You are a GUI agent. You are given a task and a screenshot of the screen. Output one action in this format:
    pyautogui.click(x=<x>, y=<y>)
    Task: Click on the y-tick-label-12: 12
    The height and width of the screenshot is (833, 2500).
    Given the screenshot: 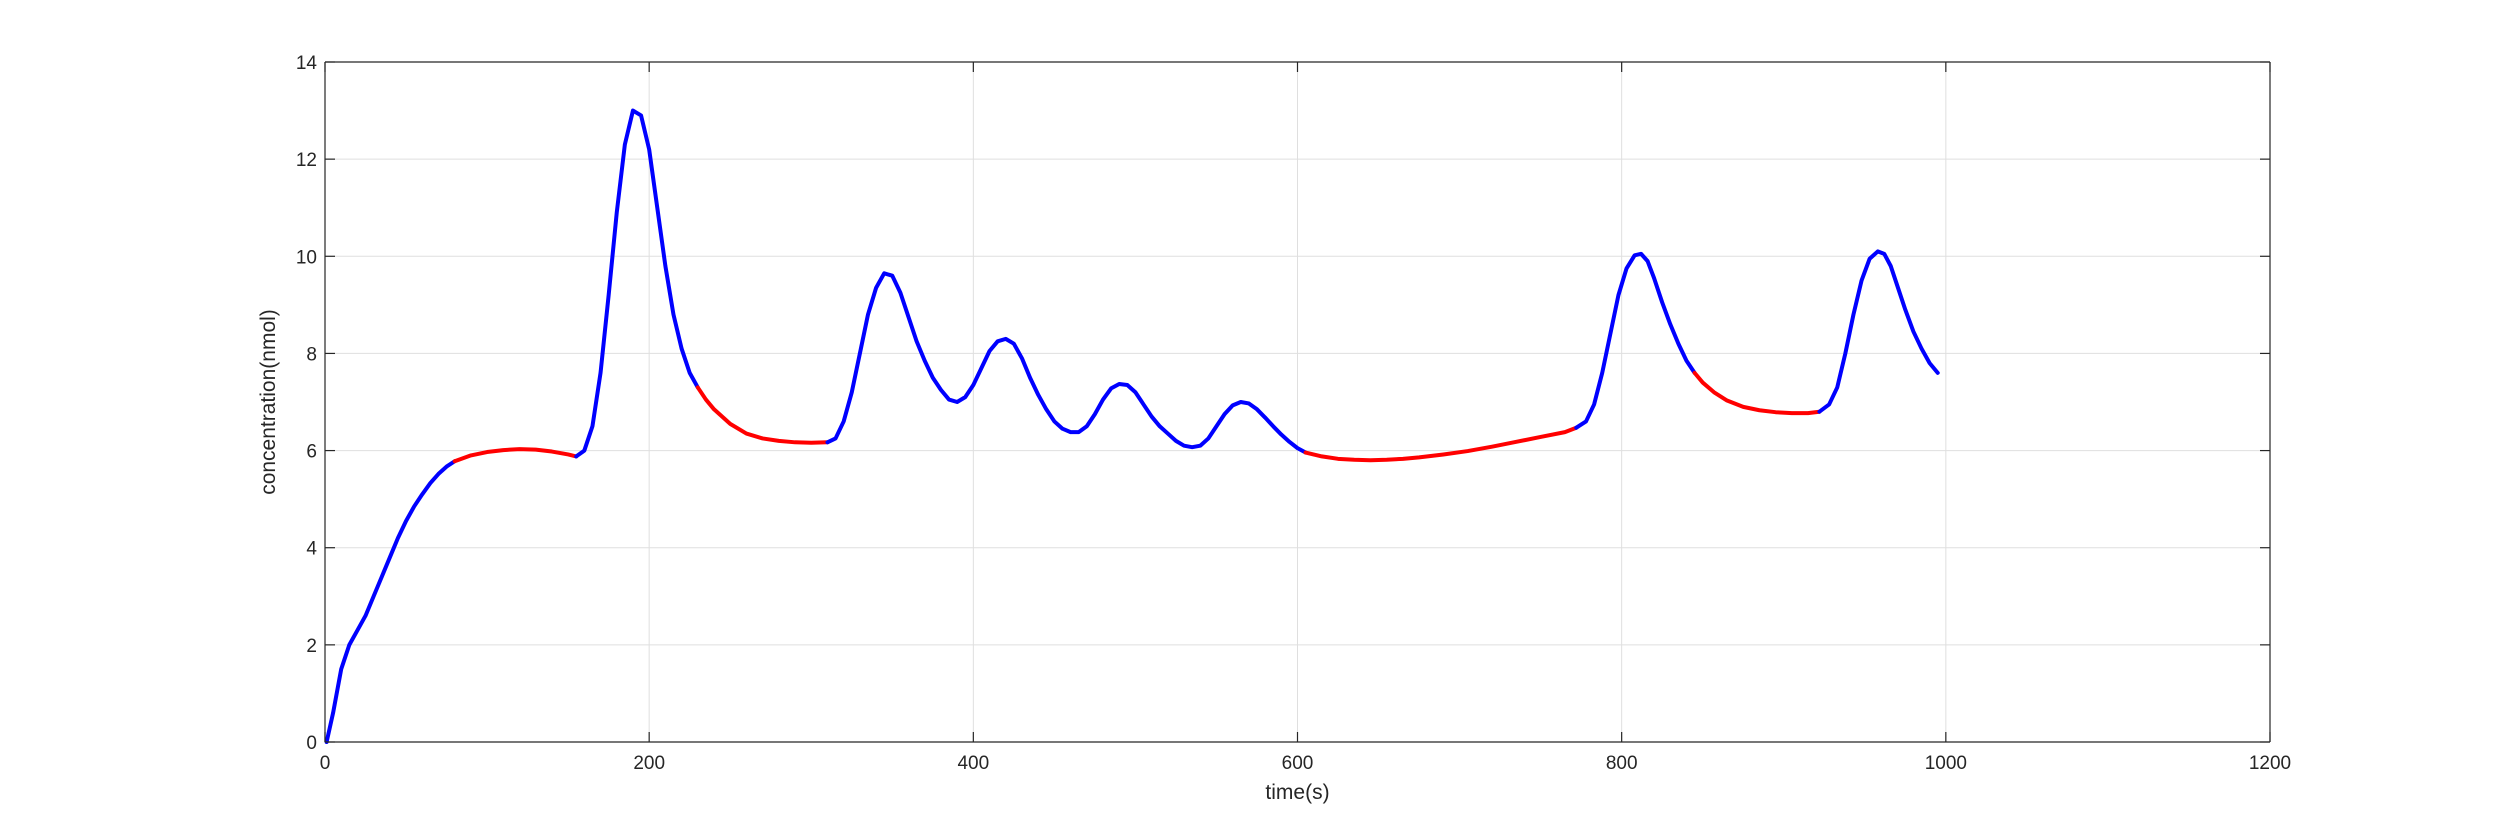 What is the action you would take?
    pyautogui.click(x=306, y=160)
    